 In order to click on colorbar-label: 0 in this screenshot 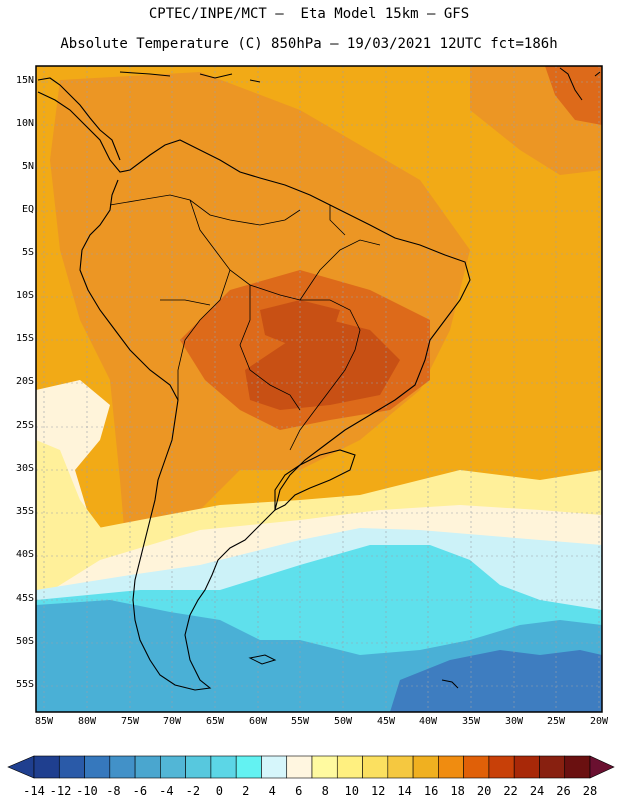, I will do `click(219, 791)`.